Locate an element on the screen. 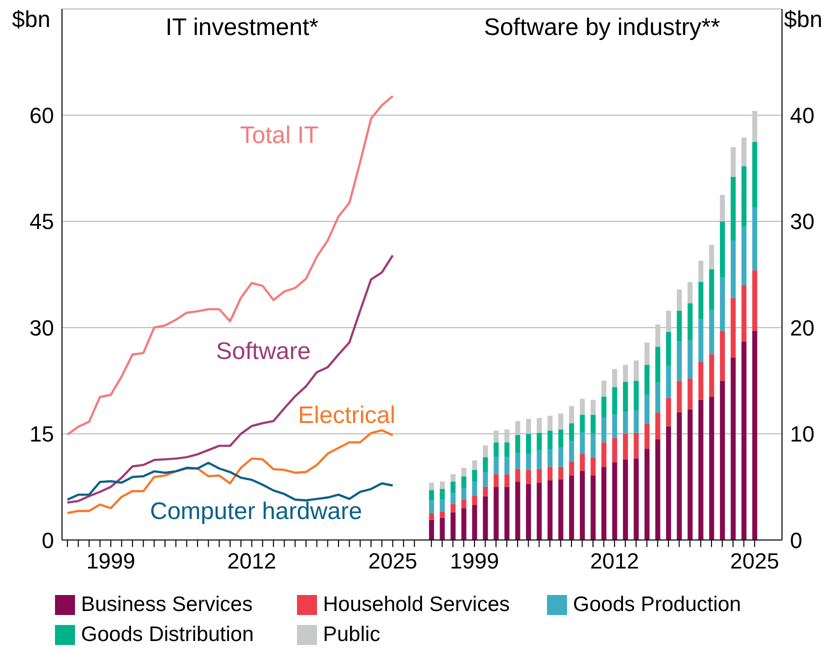  x-tick-label: 2012 is located at coordinates (615, 561).